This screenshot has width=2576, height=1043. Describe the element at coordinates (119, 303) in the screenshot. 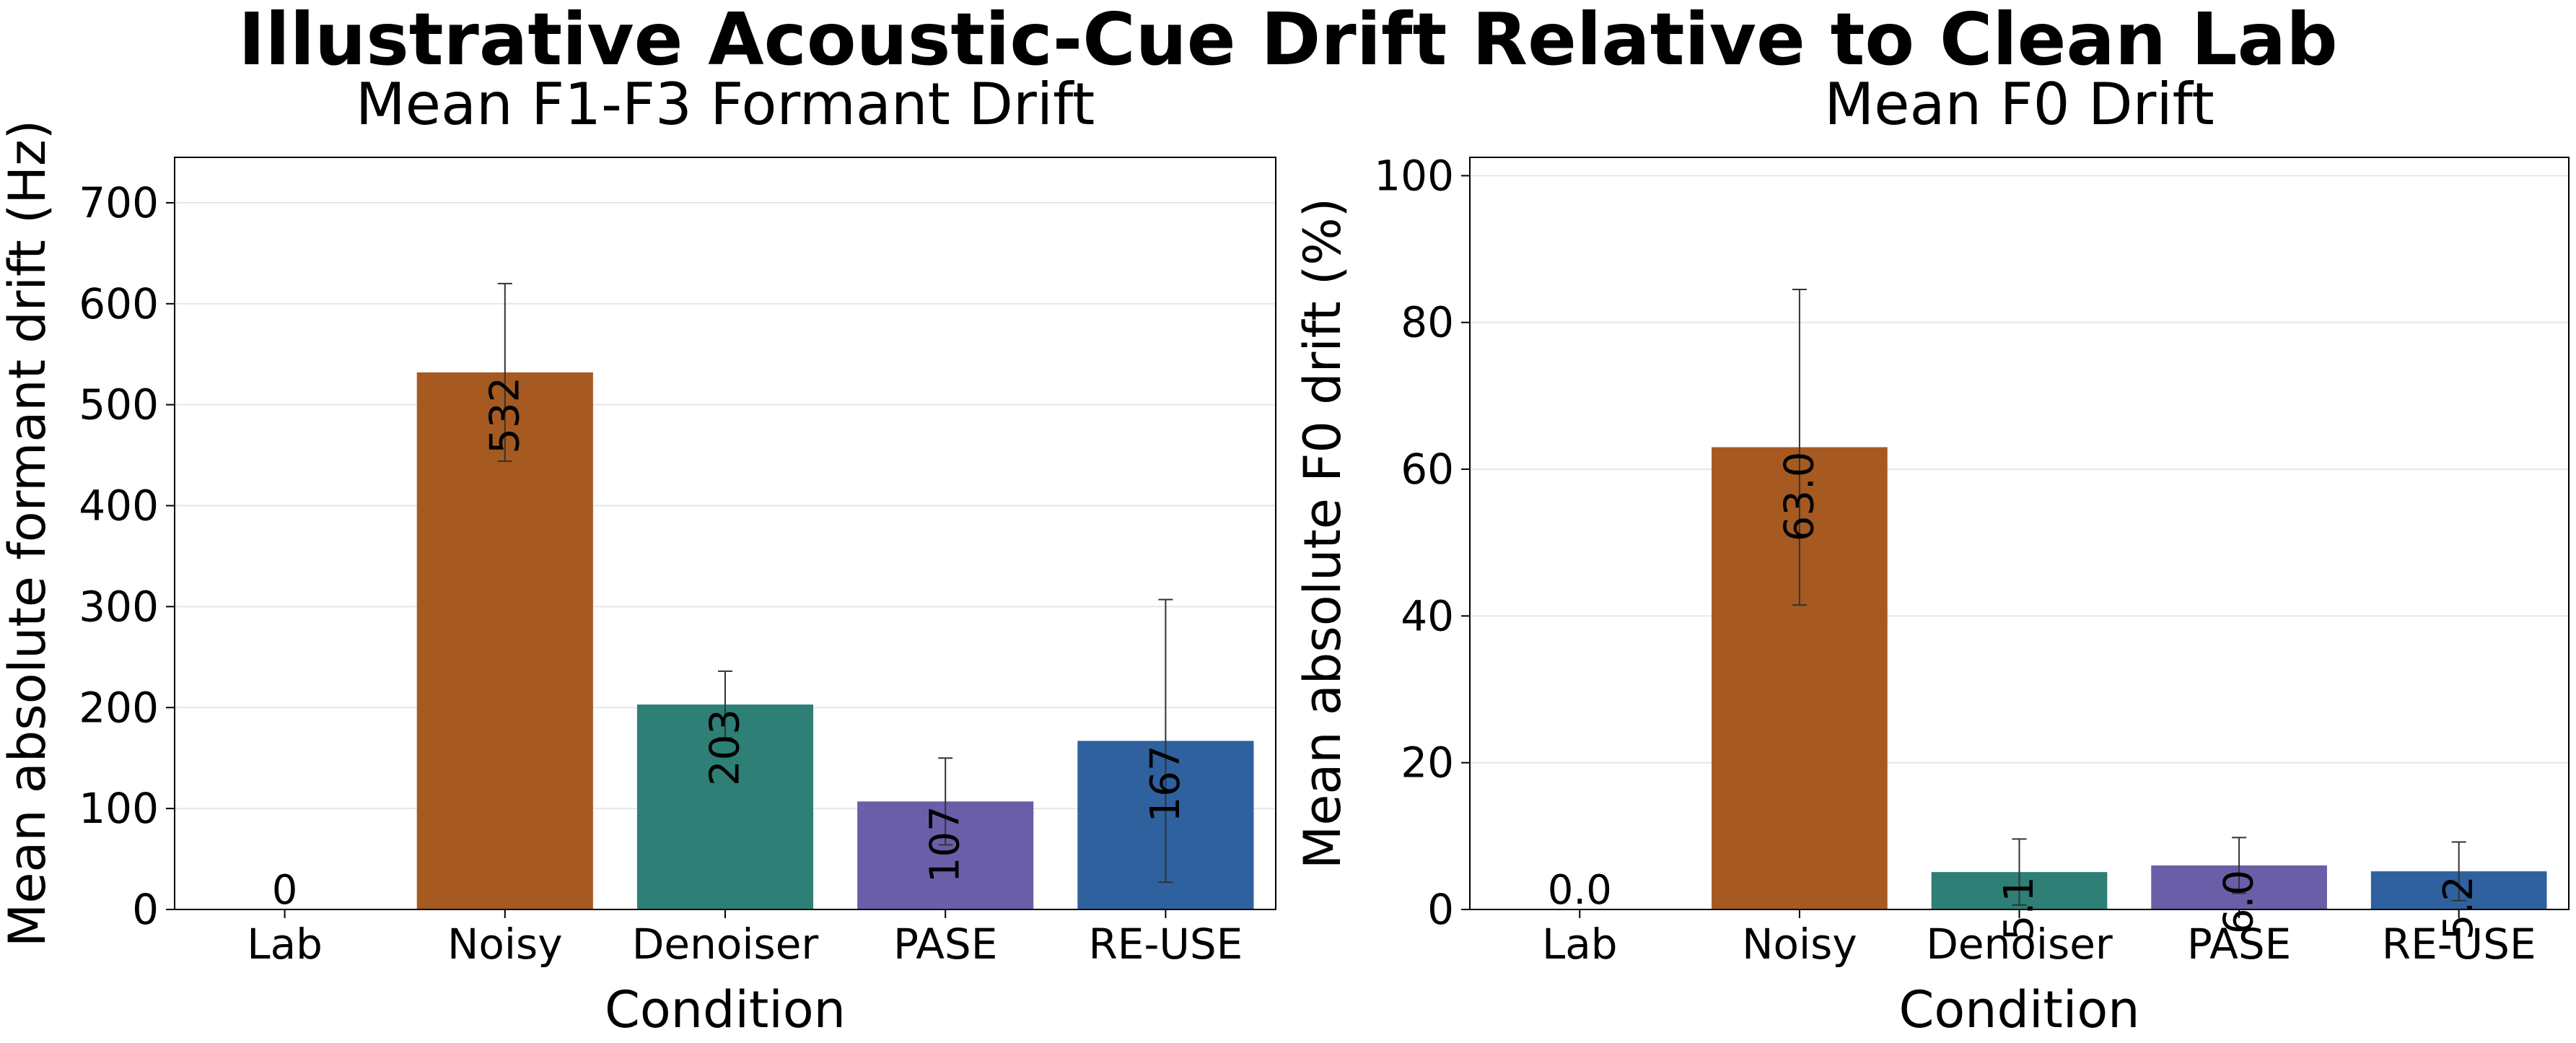

I see `y-tick-label: 600` at that location.